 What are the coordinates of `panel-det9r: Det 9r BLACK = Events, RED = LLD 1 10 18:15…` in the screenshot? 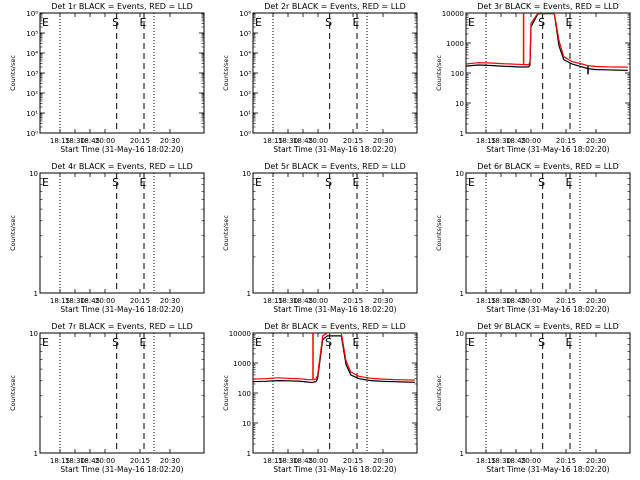 It's located at (533, 398).